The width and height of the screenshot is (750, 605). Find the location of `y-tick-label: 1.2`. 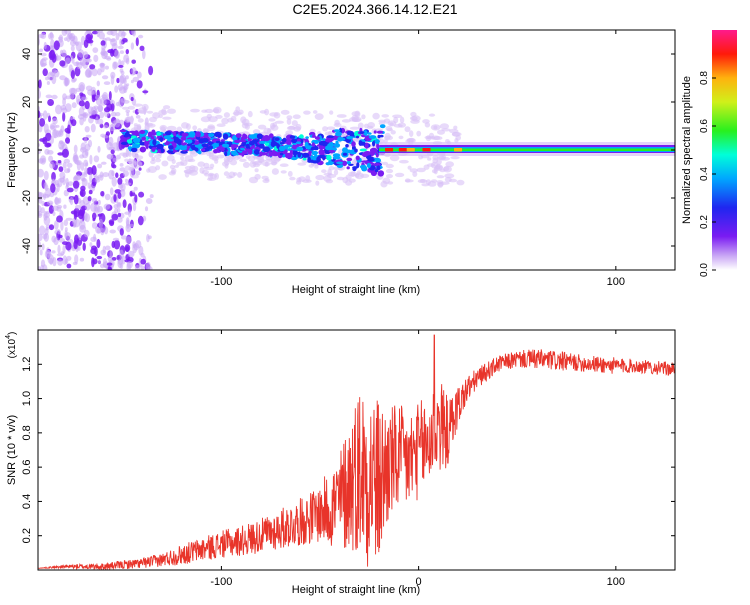

y-tick-label: 1.2 is located at coordinates (27, 364).